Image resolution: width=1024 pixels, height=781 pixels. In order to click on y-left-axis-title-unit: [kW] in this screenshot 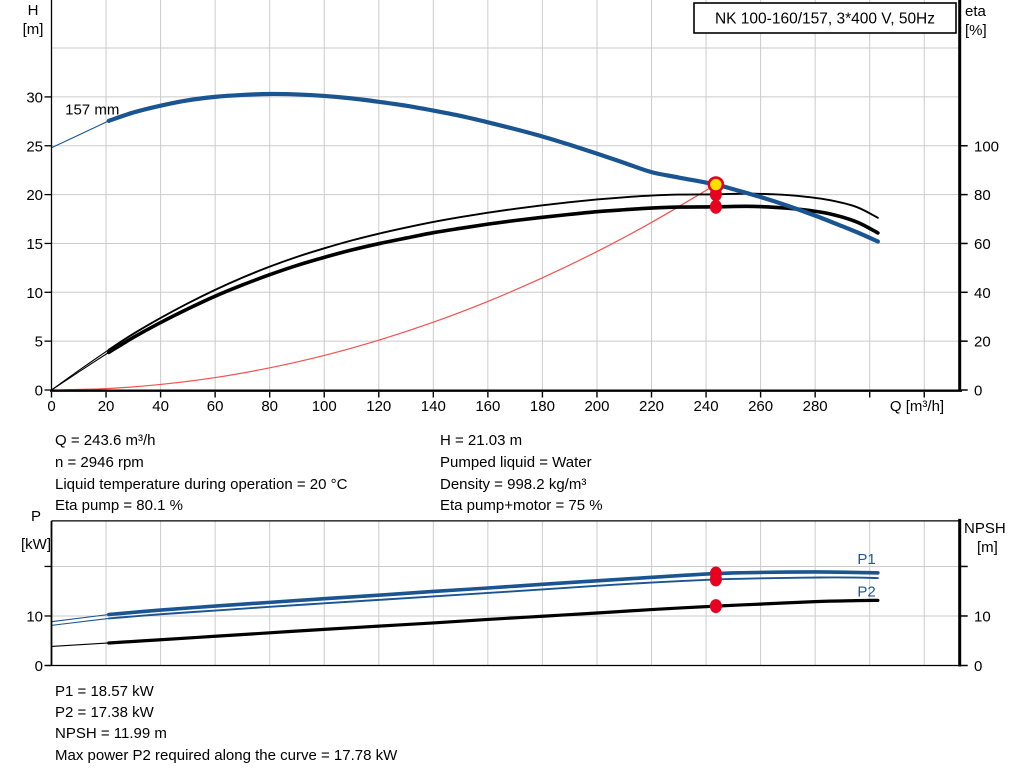, I will do `click(36, 544)`.